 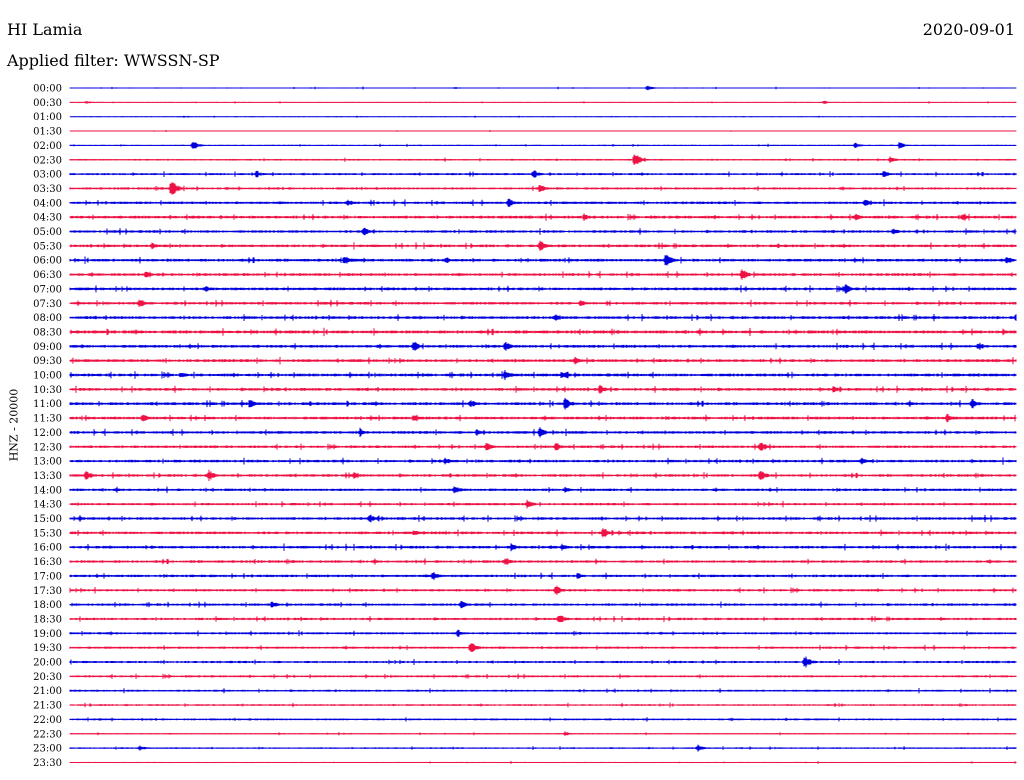 I want to click on y-tick-label: 19:00, so click(x=47, y=634).